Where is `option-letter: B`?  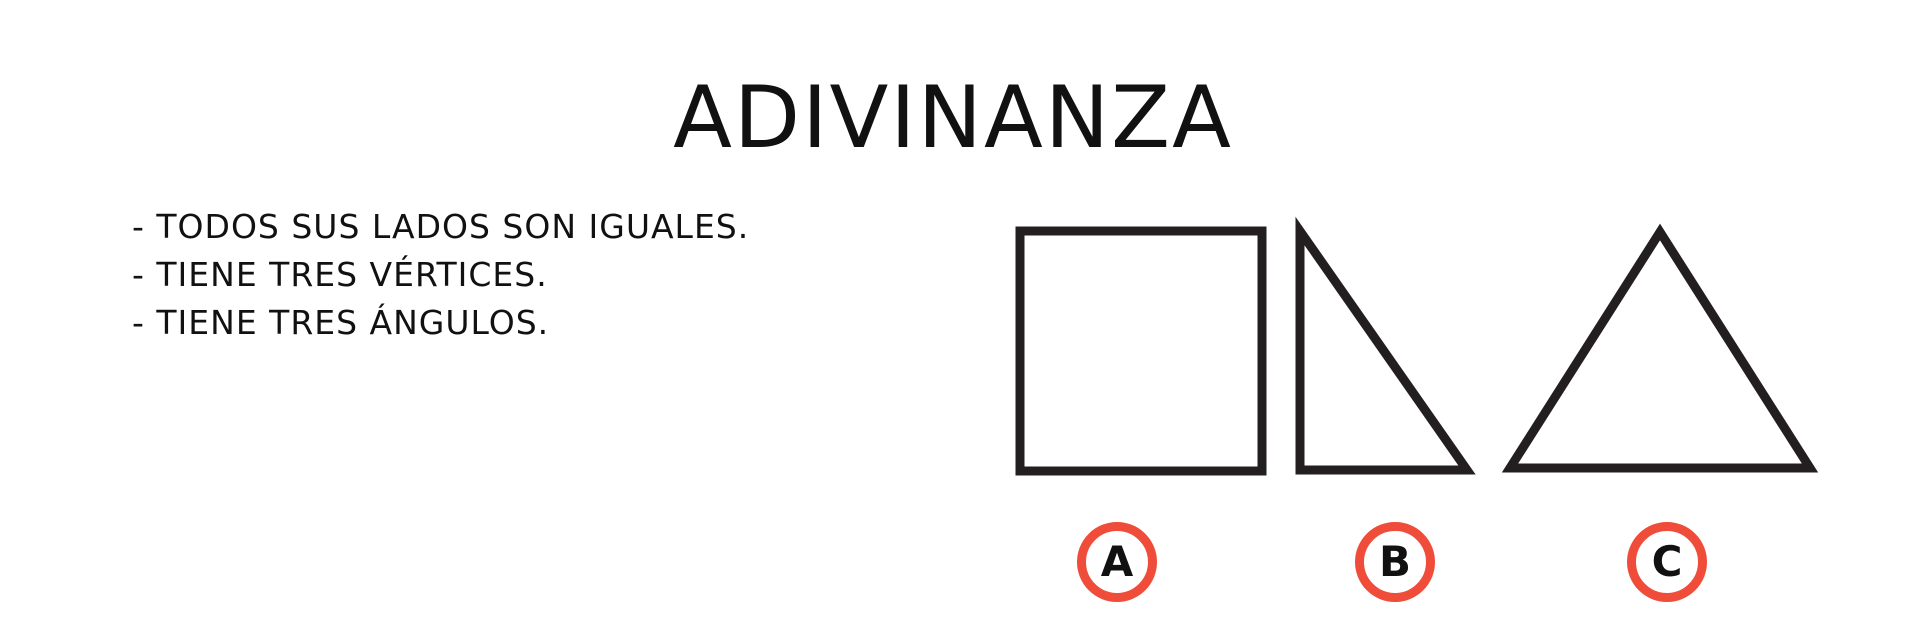
option-letter: B is located at coordinates (1394, 561).